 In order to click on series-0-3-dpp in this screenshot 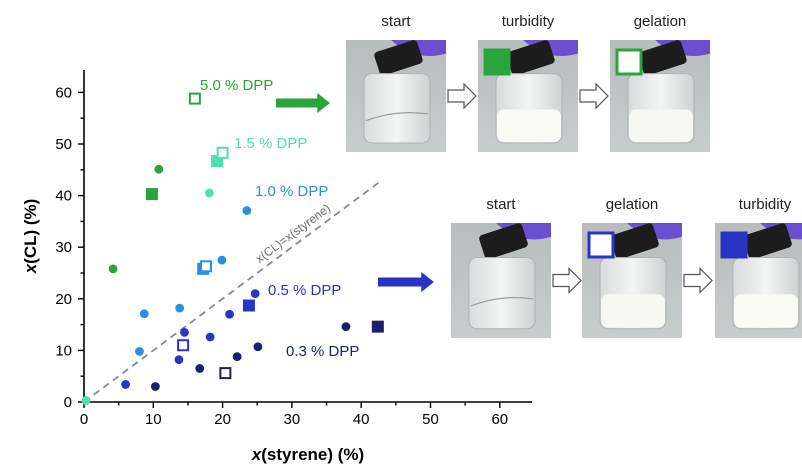, I will do `click(267, 355)`.